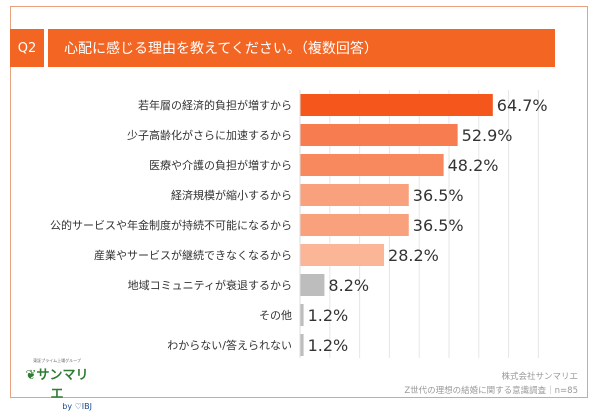 Image resolution: width=600 pixels, height=415 pixels. What do you see at coordinates (77, 406) in the screenshot?
I see `logo-by: by ♡IBJ` at bounding box center [77, 406].